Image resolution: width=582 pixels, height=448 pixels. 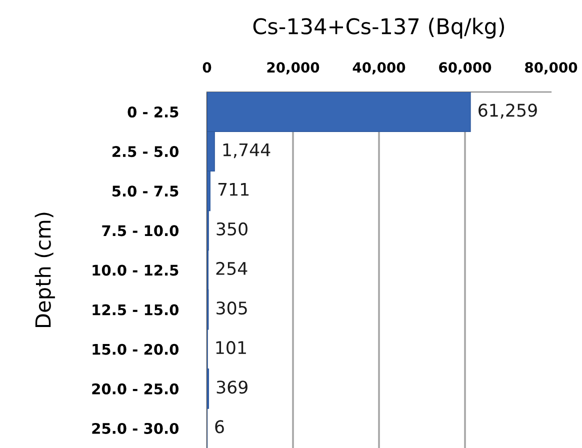 I want to click on y-tick-label: 15.0 - 20.0, so click(x=135, y=349).